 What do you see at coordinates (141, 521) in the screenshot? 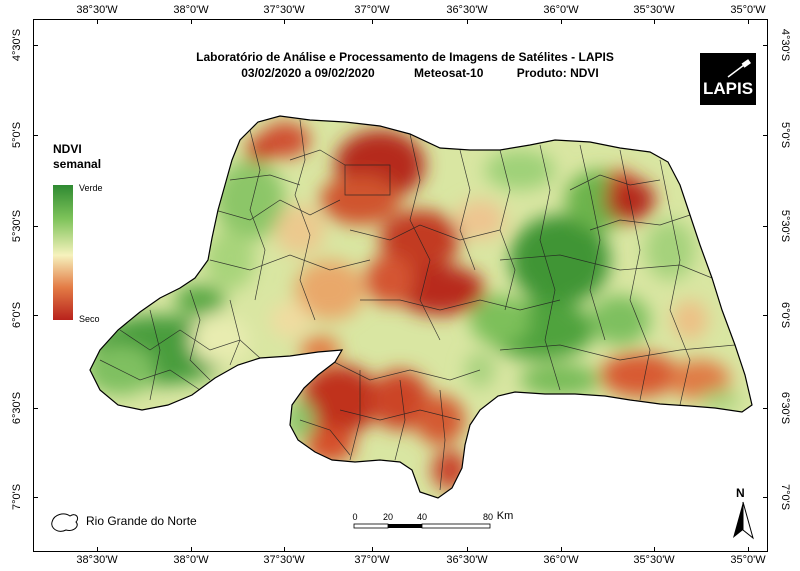
I see `region-label: Rio Grande do Norte` at bounding box center [141, 521].